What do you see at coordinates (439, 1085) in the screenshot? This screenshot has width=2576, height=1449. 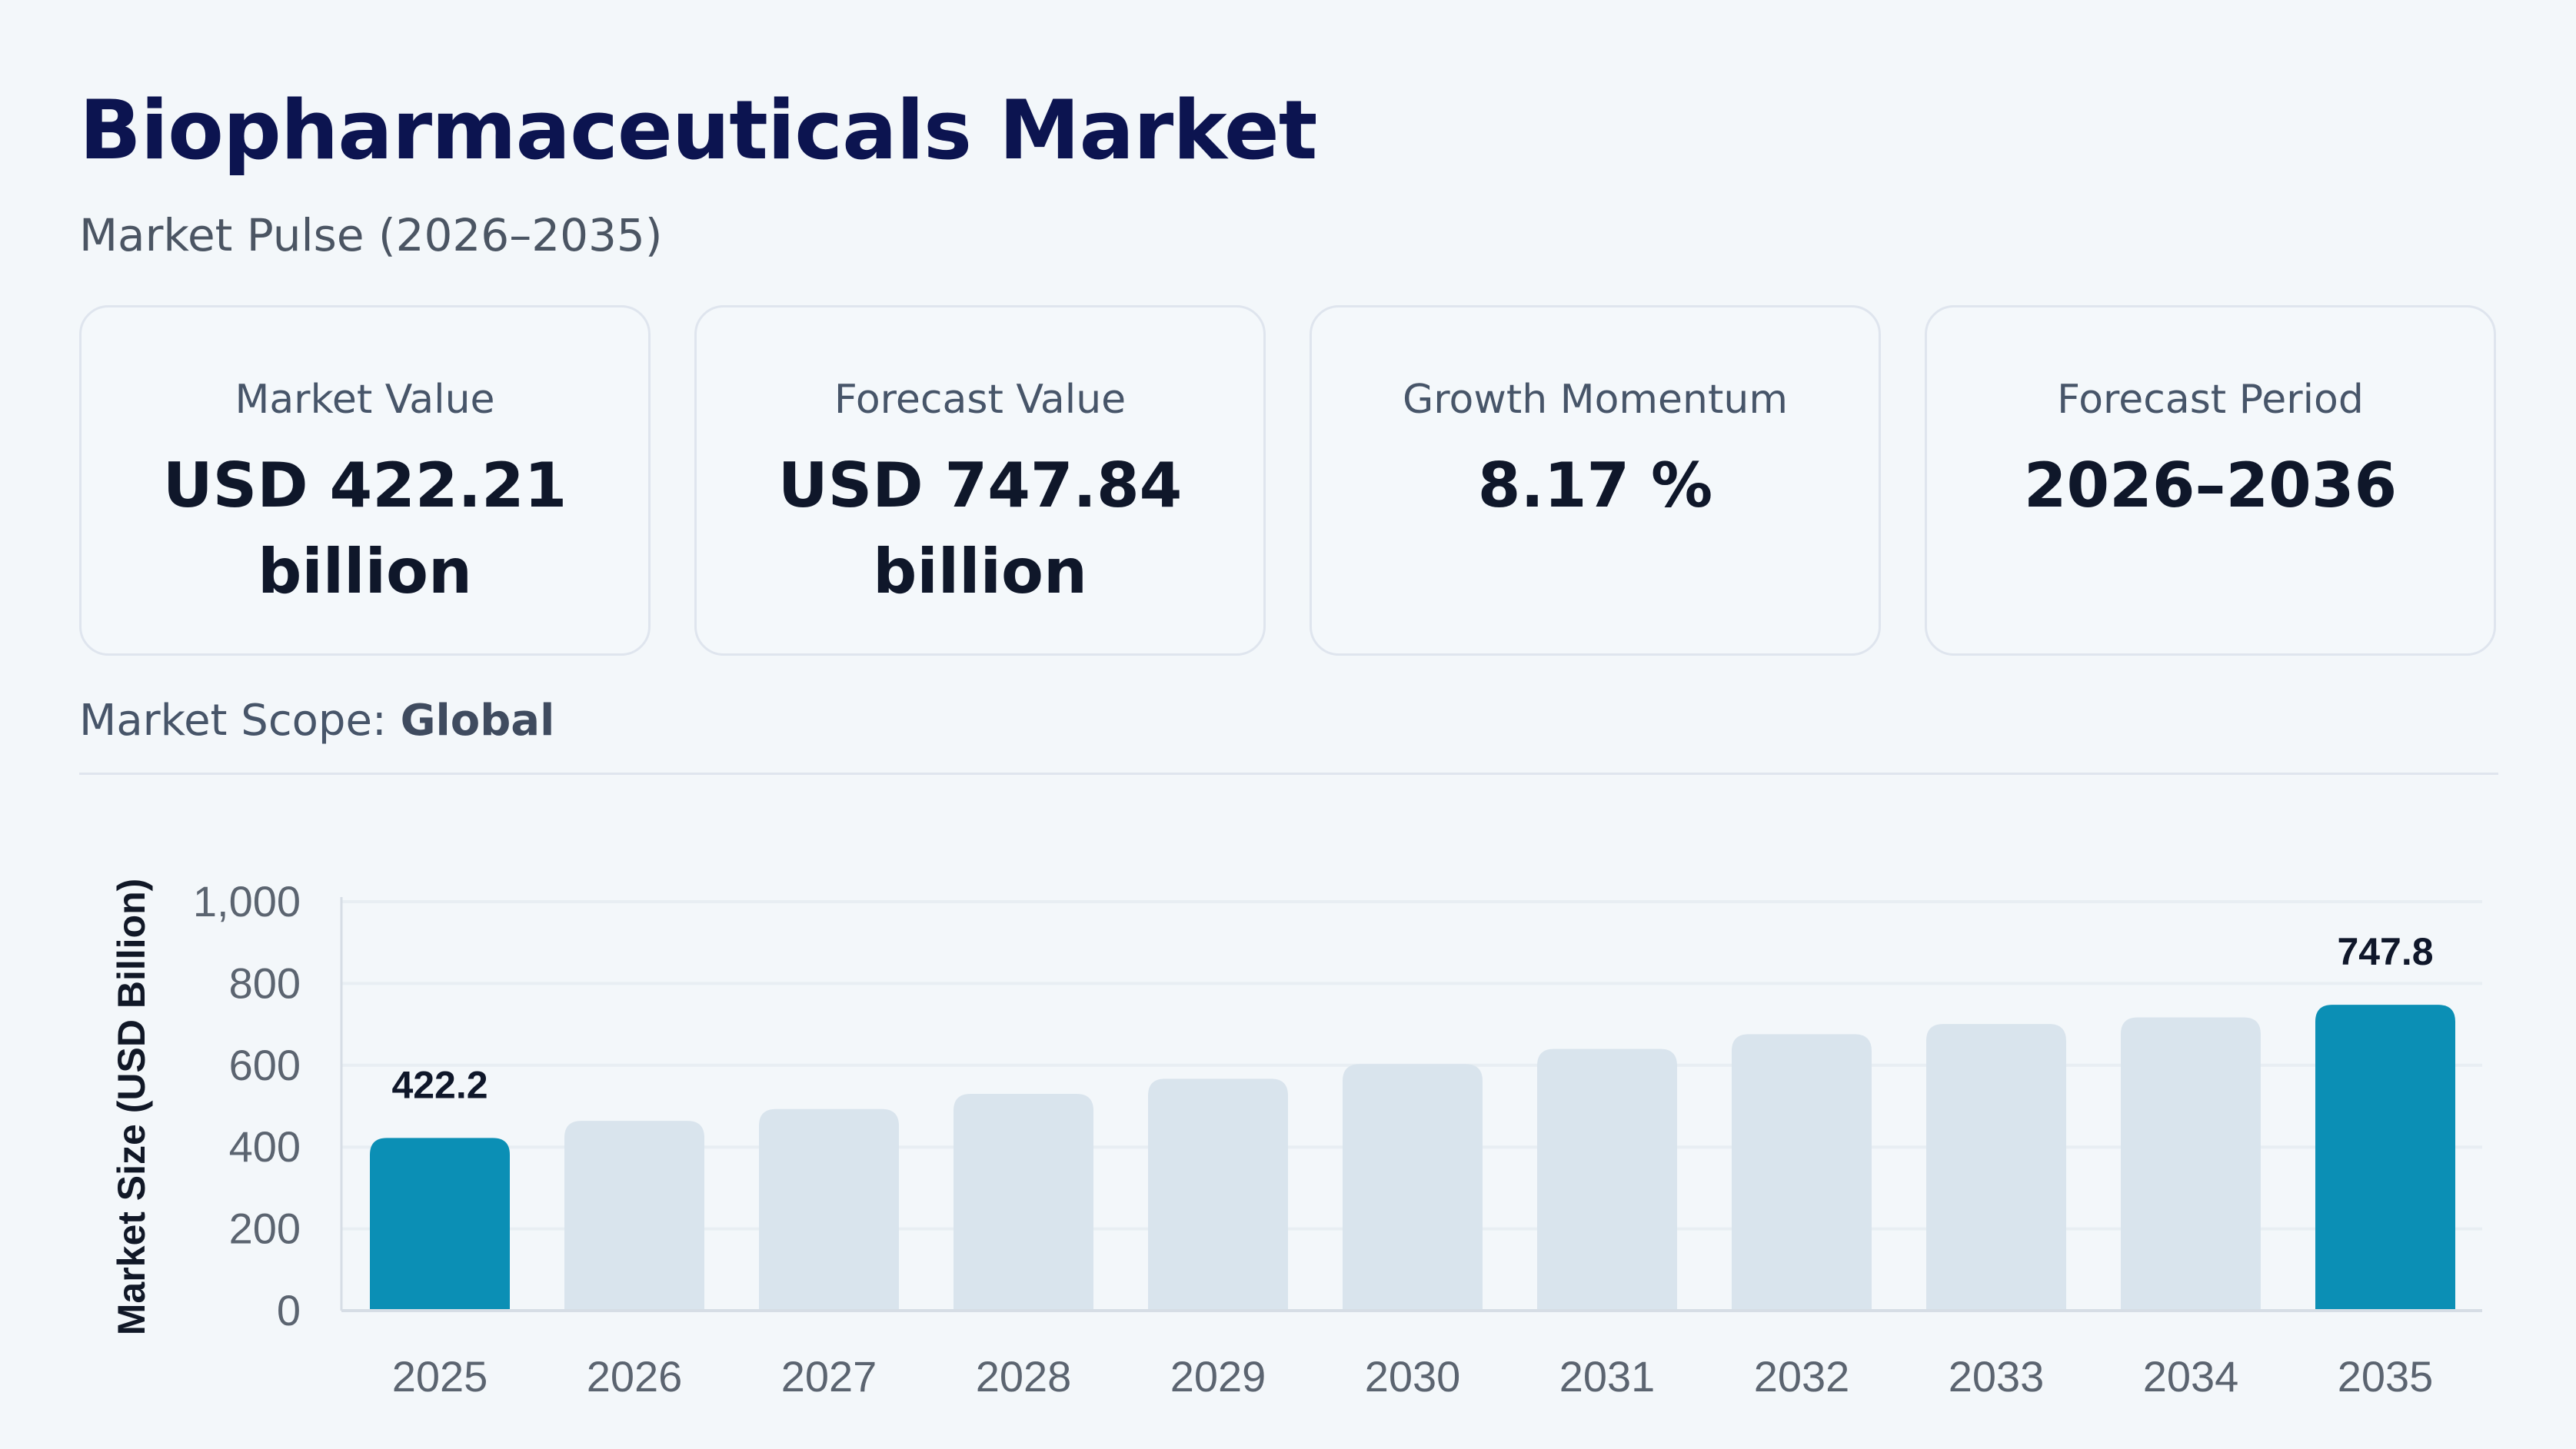 I see `data-label-2025: 422.2` at bounding box center [439, 1085].